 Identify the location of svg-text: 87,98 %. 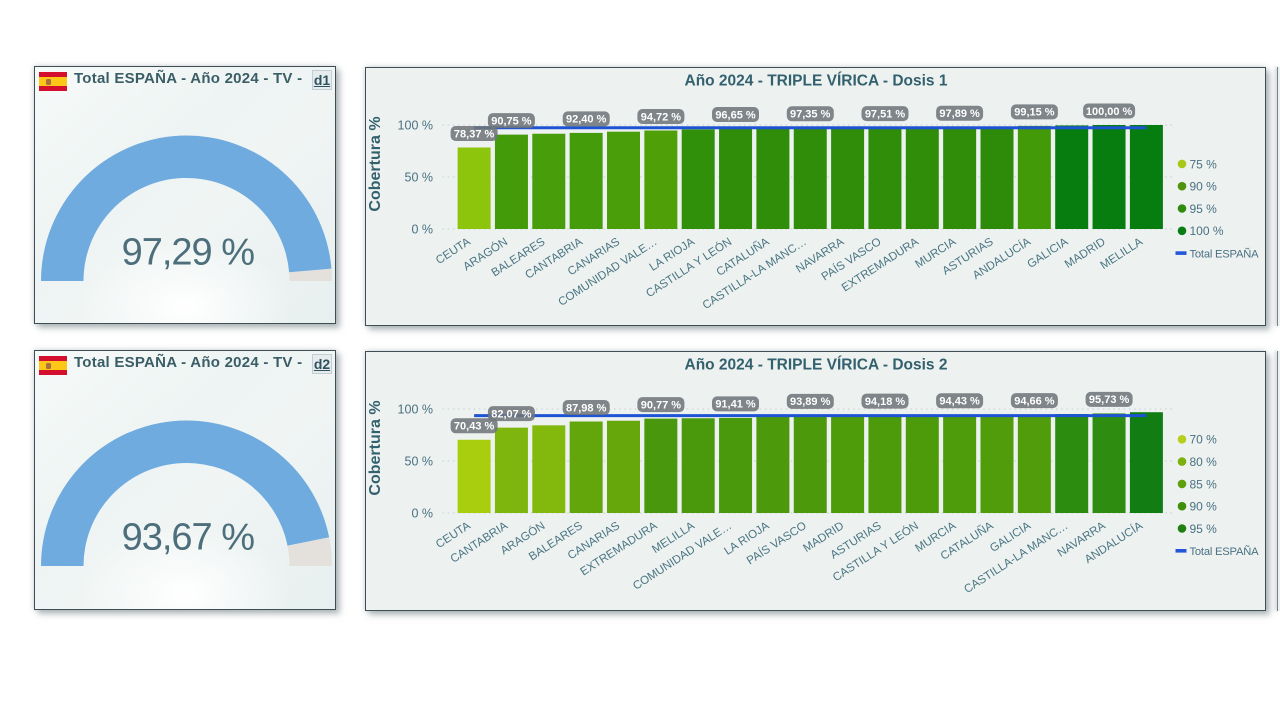
(586, 408).